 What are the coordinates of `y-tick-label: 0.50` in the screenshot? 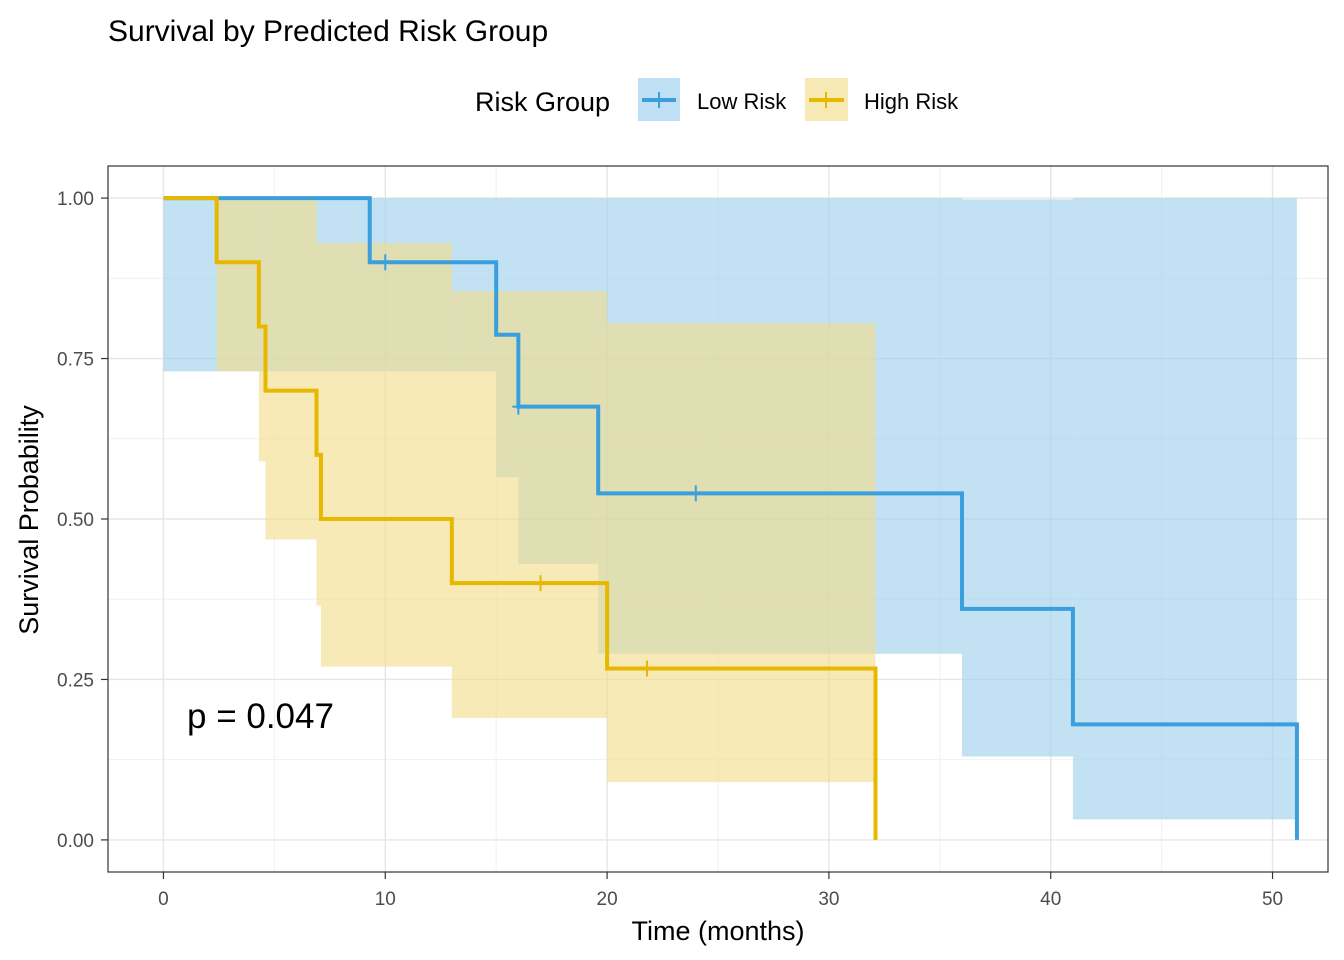 It's located at (75, 520).